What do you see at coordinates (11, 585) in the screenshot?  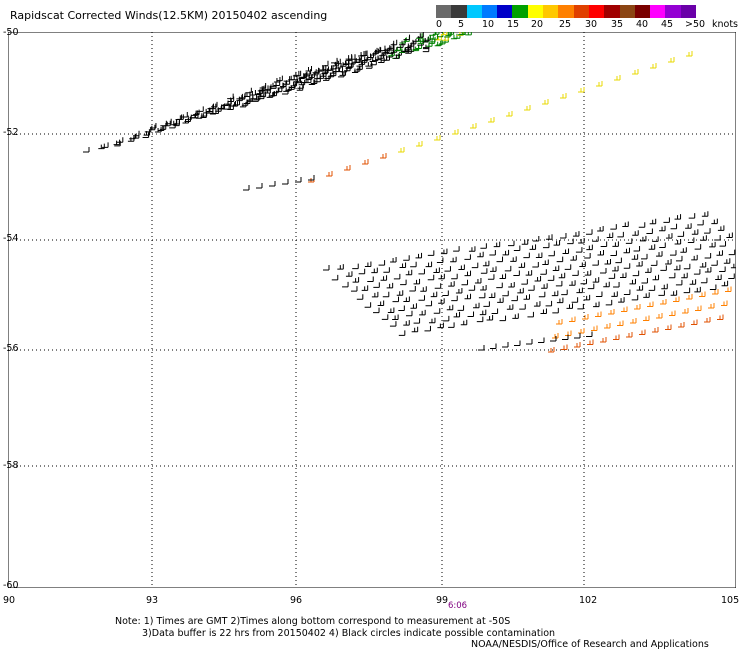 I see `lat-label-60: -60` at bounding box center [11, 585].